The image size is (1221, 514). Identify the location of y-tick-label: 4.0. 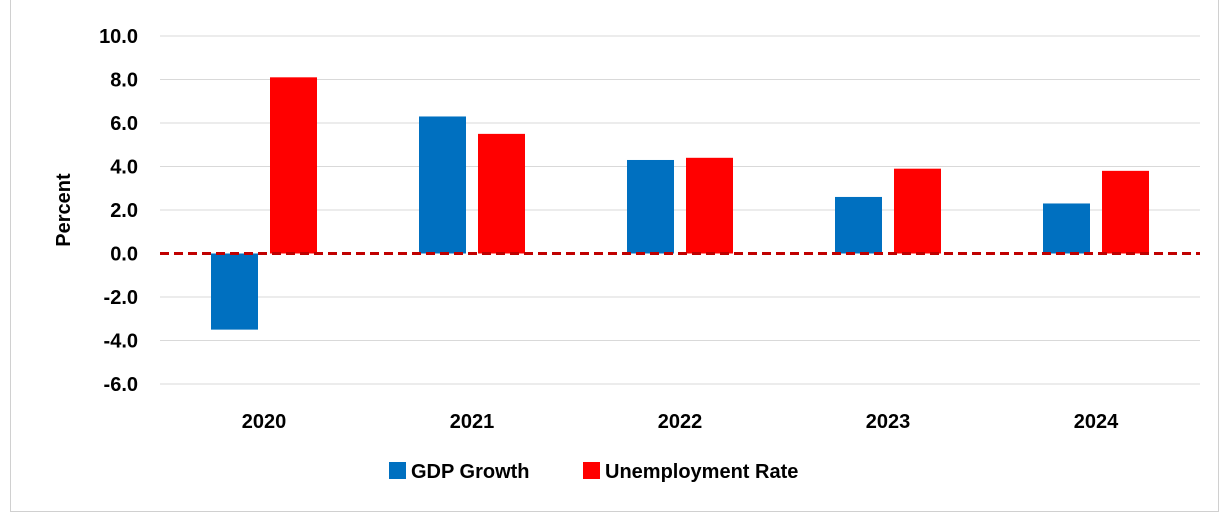
(124, 168).